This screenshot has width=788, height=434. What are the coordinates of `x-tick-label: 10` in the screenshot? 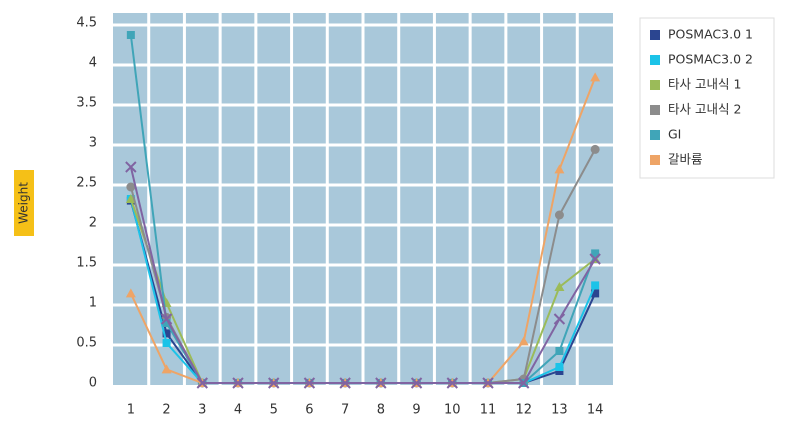 It's located at (452, 410).